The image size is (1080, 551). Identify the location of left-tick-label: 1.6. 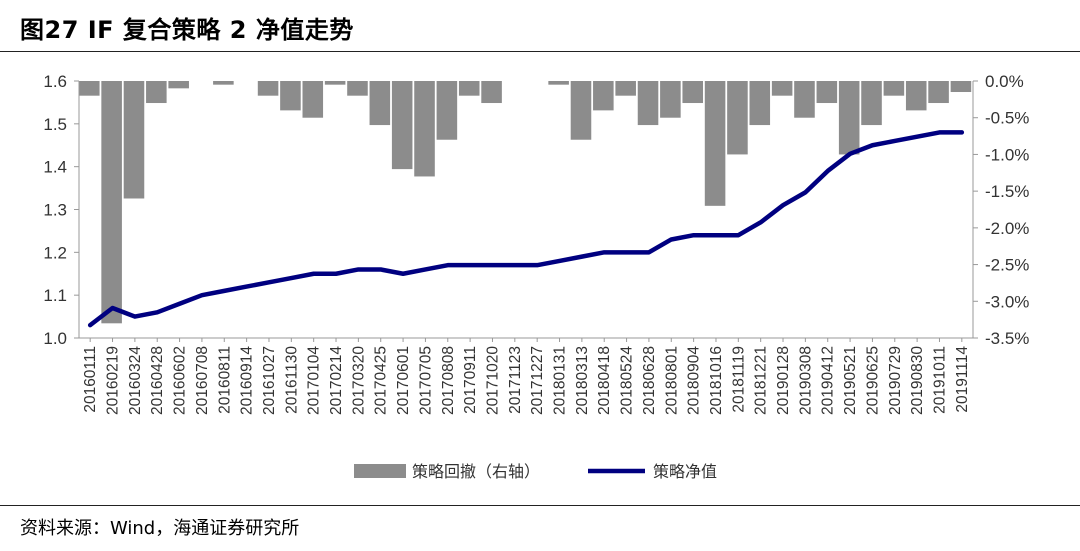
(55, 81).